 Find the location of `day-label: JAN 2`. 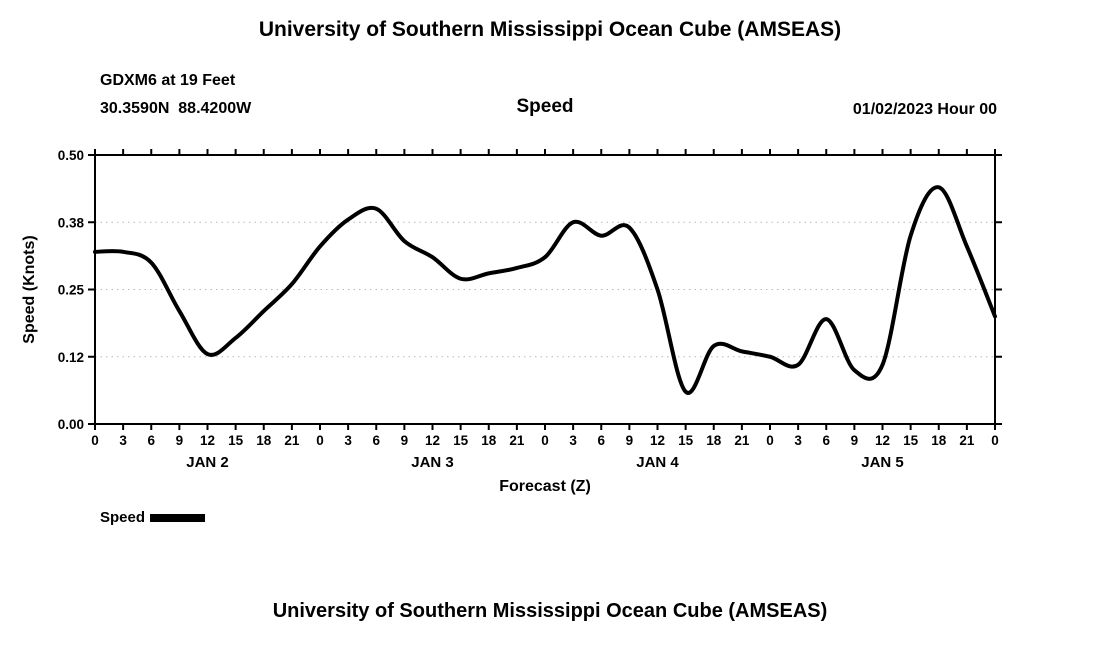

day-label: JAN 2 is located at coordinates (207, 462).